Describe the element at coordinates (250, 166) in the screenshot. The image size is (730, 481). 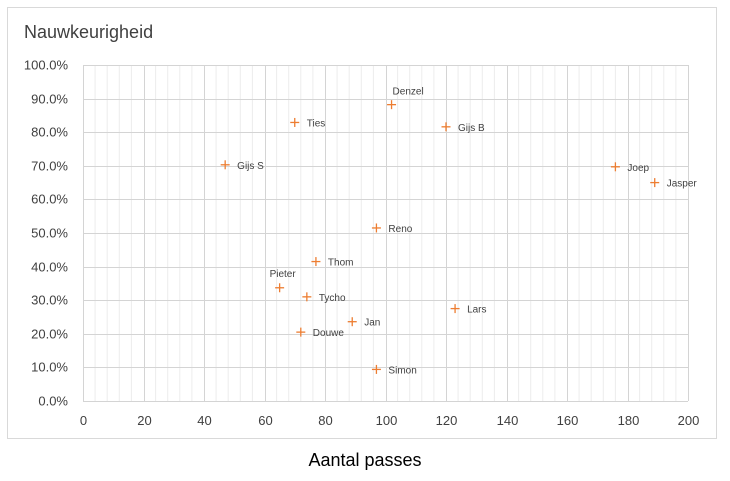
I see `data-label: Gijs S` at that location.